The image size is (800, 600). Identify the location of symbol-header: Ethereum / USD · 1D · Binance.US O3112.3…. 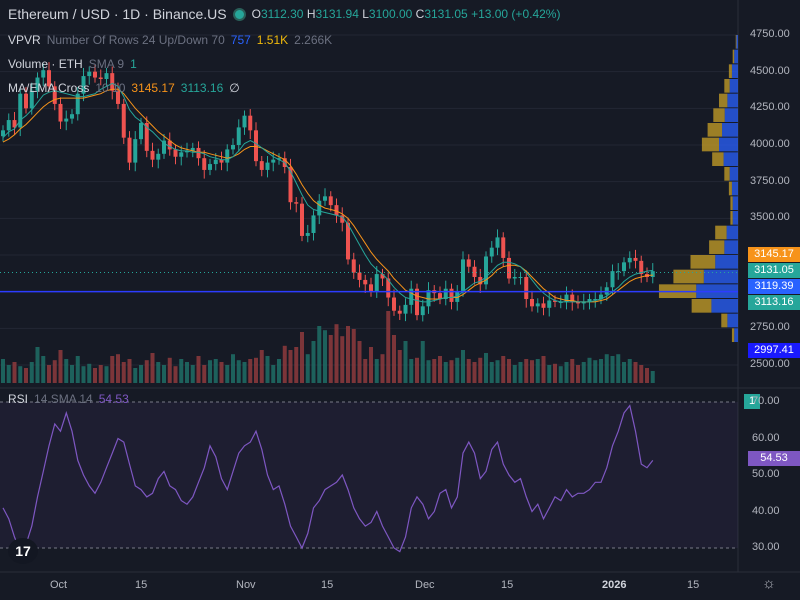
(284, 14).